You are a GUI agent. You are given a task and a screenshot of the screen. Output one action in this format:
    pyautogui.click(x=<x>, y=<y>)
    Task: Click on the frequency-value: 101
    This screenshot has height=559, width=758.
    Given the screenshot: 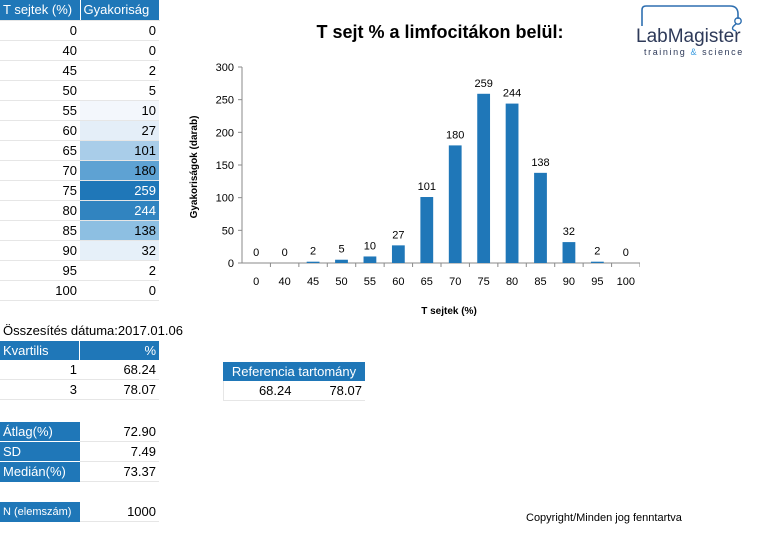 What is the action you would take?
    pyautogui.click(x=119, y=150)
    